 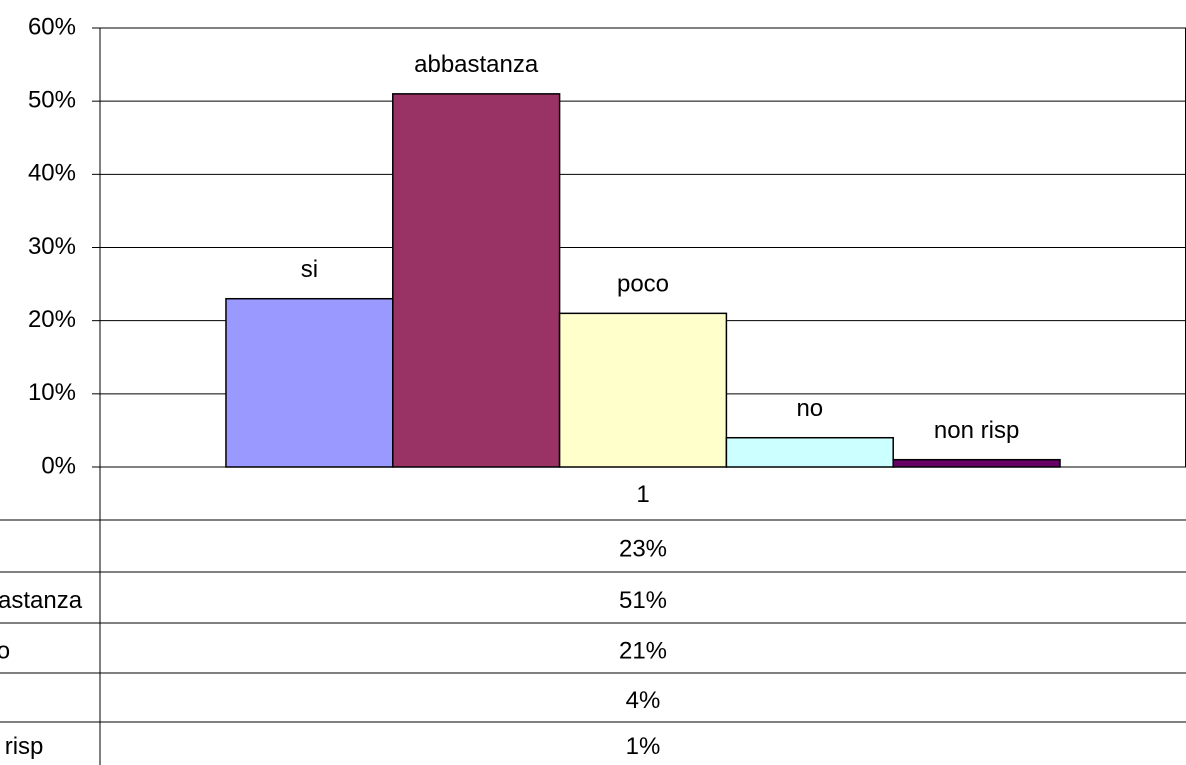 What do you see at coordinates (52, 392) in the screenshot?
I see `y-tick-label: 10%` at bounding box center [52, 392].